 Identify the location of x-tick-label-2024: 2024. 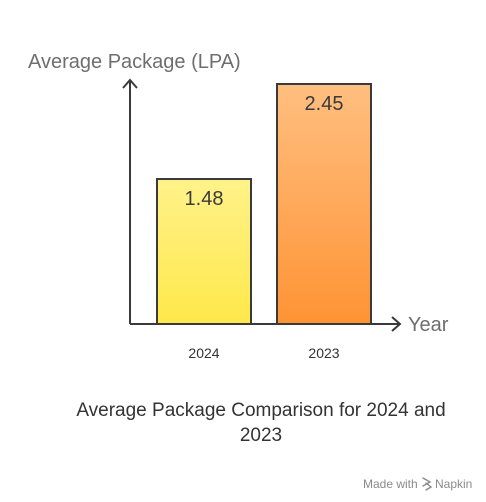
(203, 353).